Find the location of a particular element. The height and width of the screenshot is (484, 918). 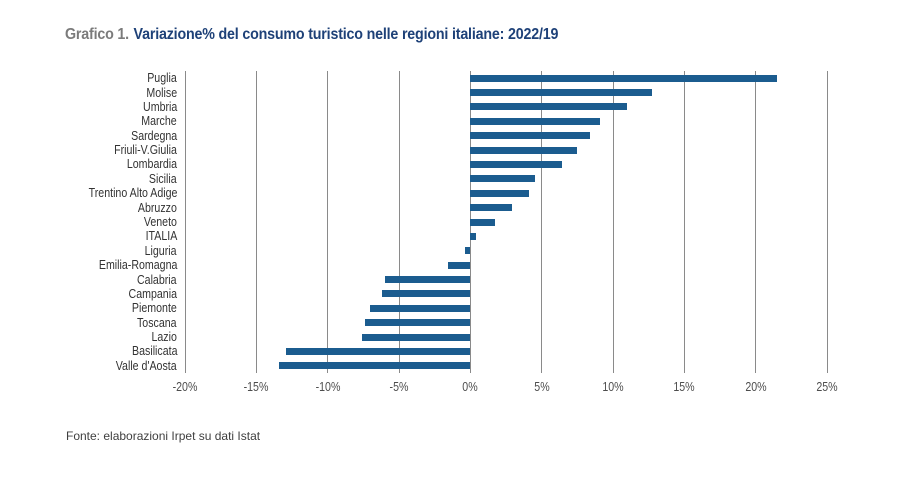

y-label-valle-d-aosta: Valle d'Aosta is located at coordinates (146, 365).